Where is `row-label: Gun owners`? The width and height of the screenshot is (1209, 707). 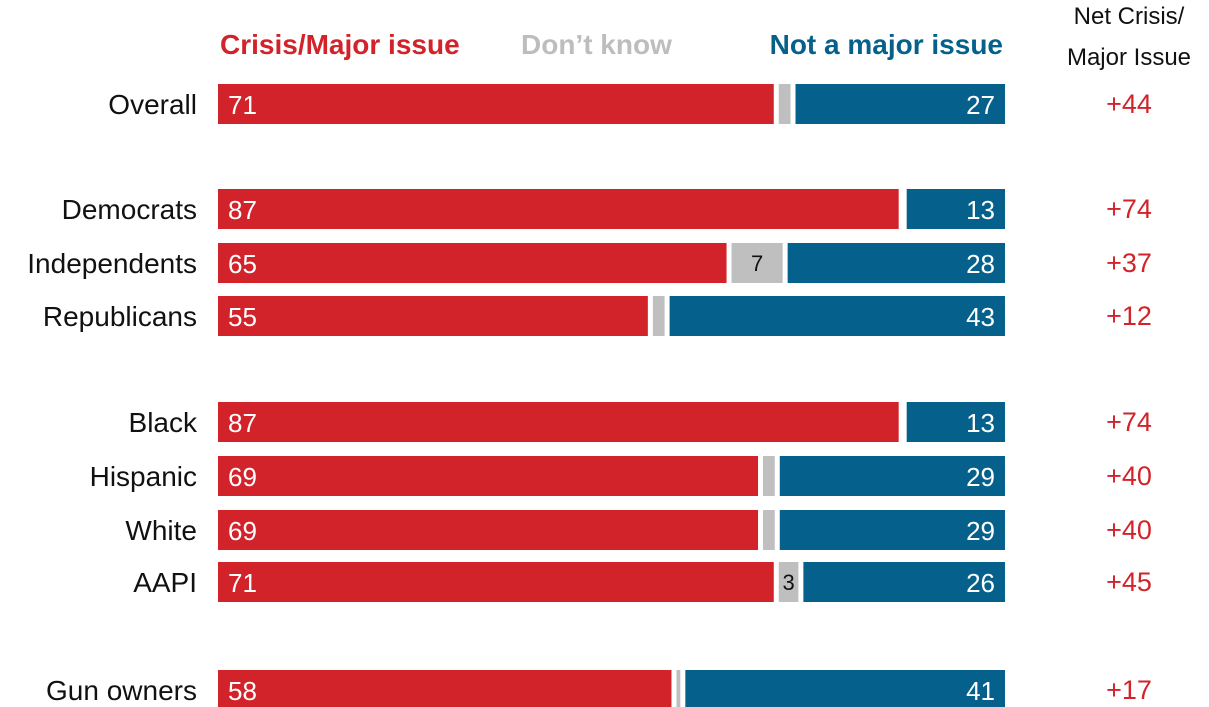
row-label: Gun owners is located at coordinates (121, 690).